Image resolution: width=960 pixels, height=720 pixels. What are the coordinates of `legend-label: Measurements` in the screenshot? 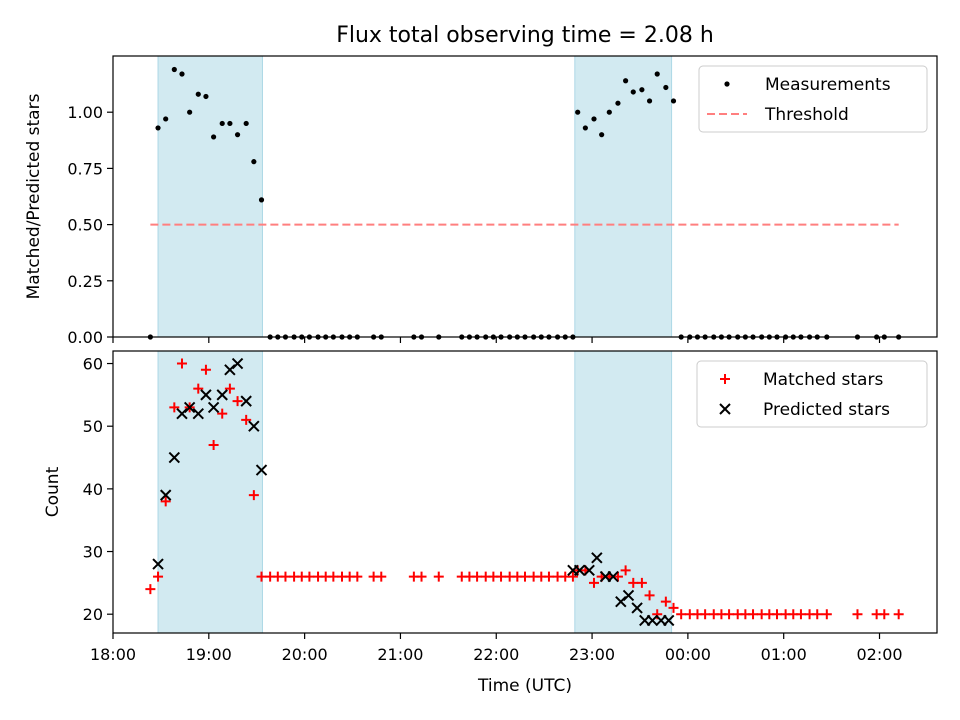 It's located at (828, 85).